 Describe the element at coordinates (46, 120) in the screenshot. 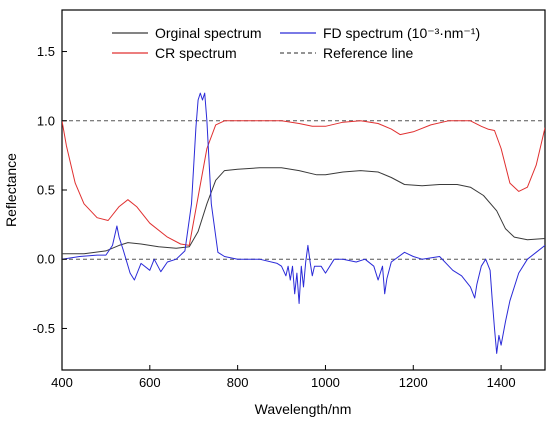

I see `y-tick-label: 1.0` at that location.